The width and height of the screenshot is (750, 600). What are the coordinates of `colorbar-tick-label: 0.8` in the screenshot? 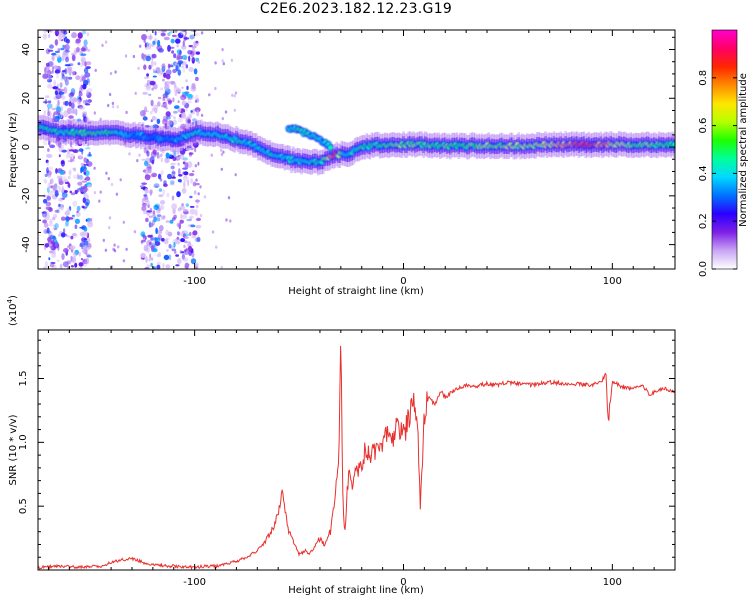 It's located at (703, 78).